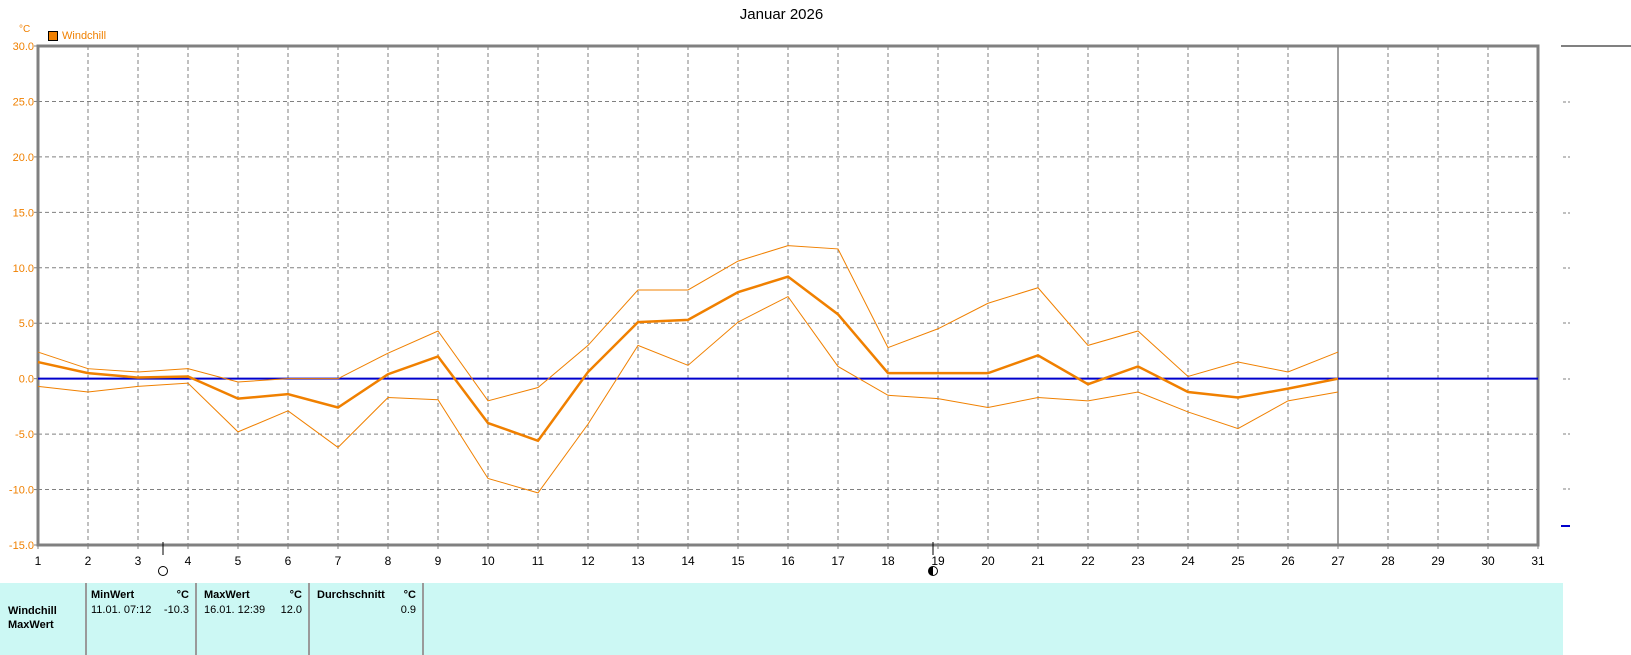 The image size is (1631, 655). I want to click on avg-value: 0.9, so click(408, 610).